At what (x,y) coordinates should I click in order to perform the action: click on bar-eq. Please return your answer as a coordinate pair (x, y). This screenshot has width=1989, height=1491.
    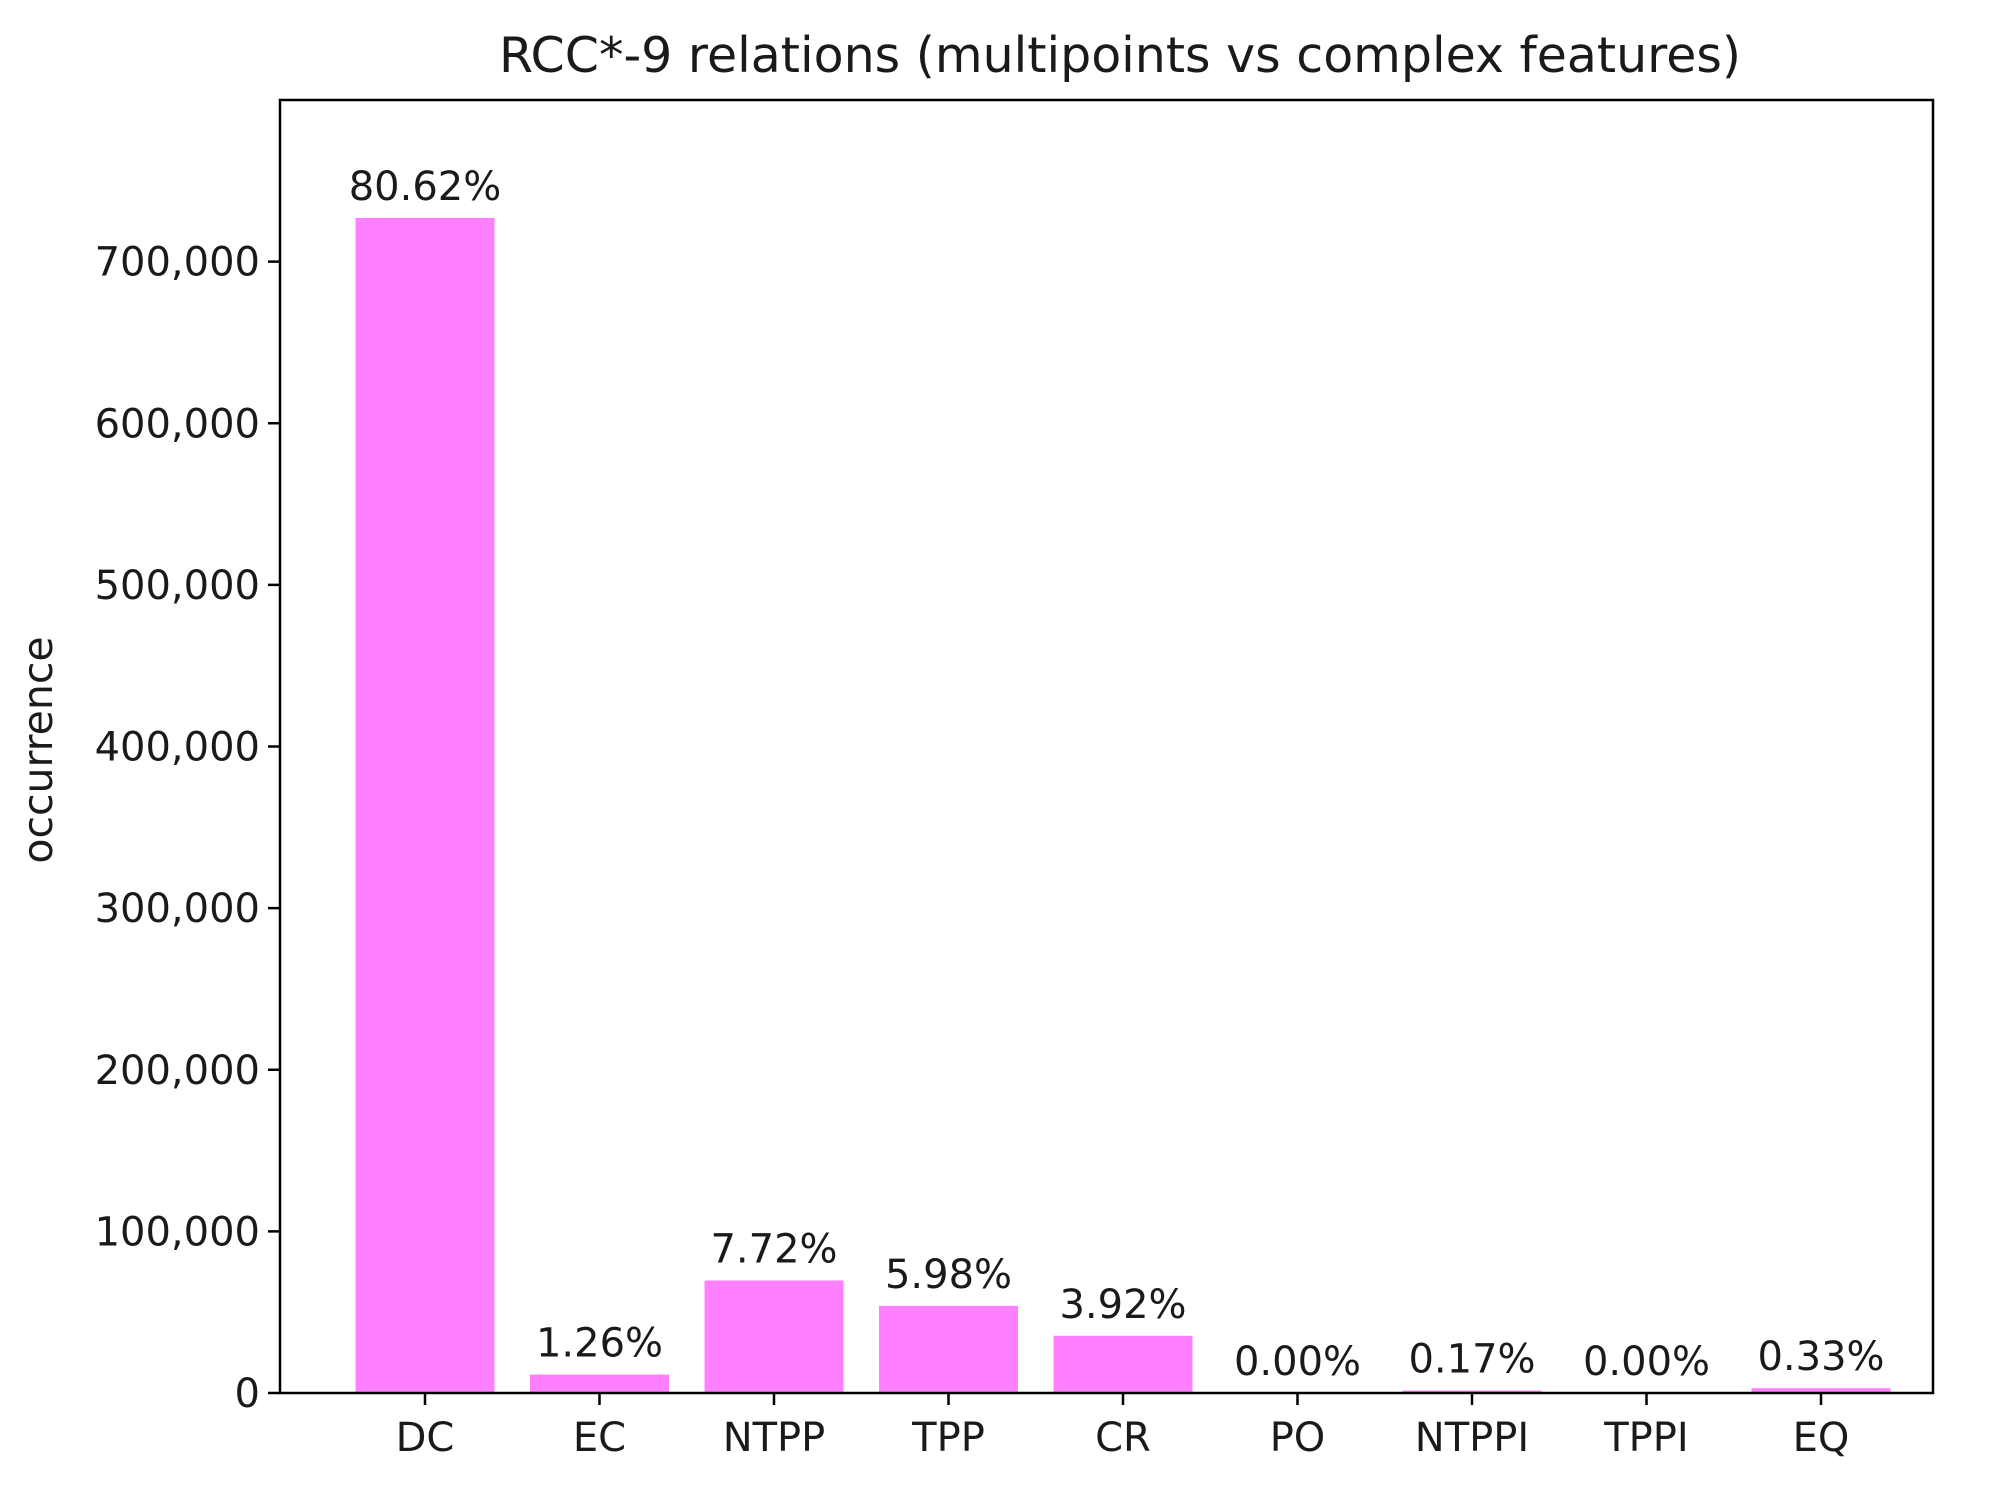
    Looking at the image, I should click on (1821, 1390).